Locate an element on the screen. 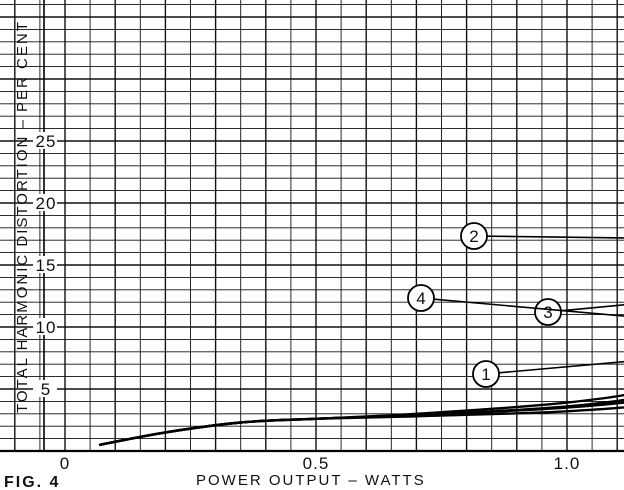  y-tick-label: 15 is located at coordinates (46, 265).